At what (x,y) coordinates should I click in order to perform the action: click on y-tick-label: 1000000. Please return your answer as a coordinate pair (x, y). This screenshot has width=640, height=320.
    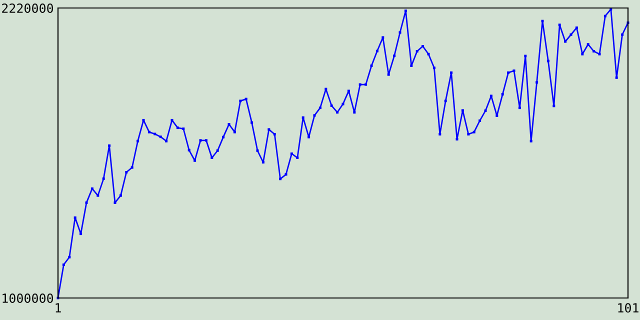
    Looking at the image, I should click on (28, 298).